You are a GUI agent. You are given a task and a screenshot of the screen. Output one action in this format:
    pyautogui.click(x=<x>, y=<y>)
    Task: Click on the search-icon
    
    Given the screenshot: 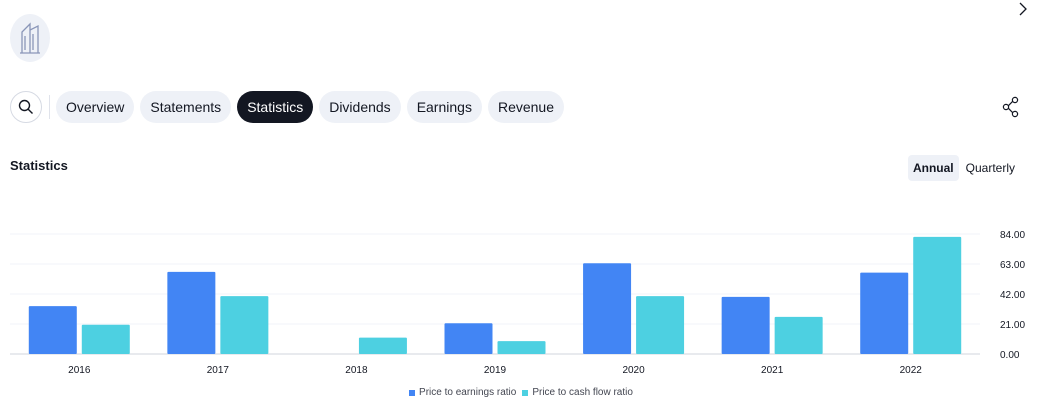 What is the action you would take?
    pyautogui.click(x=25, y=106)
    